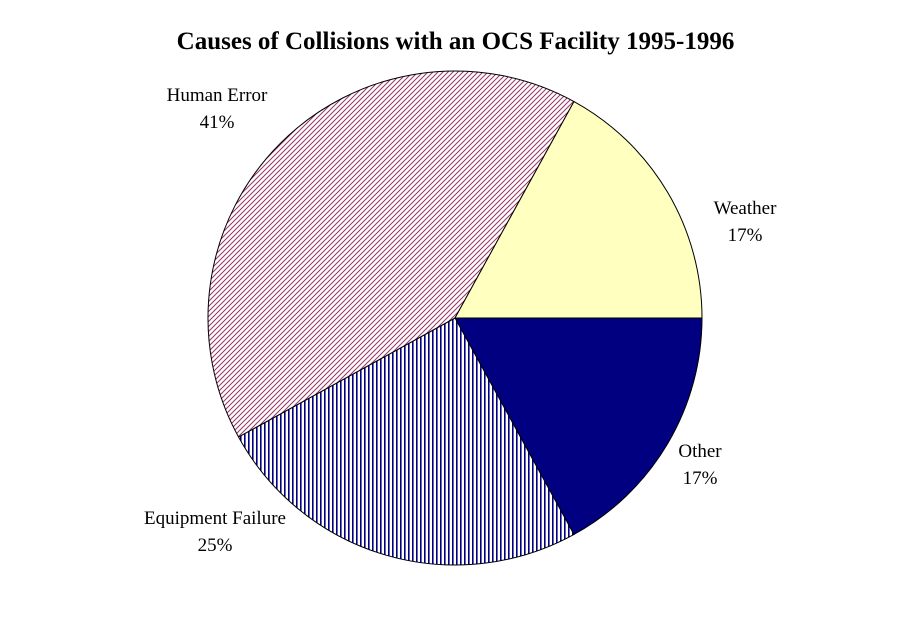 Image resolution: width=911 pixels, height=623 pixels. What do you see at coordinates (700, 465) in the screenshot?
I see `slice-label-other: Other 17%` at bounding box center [700, 465].